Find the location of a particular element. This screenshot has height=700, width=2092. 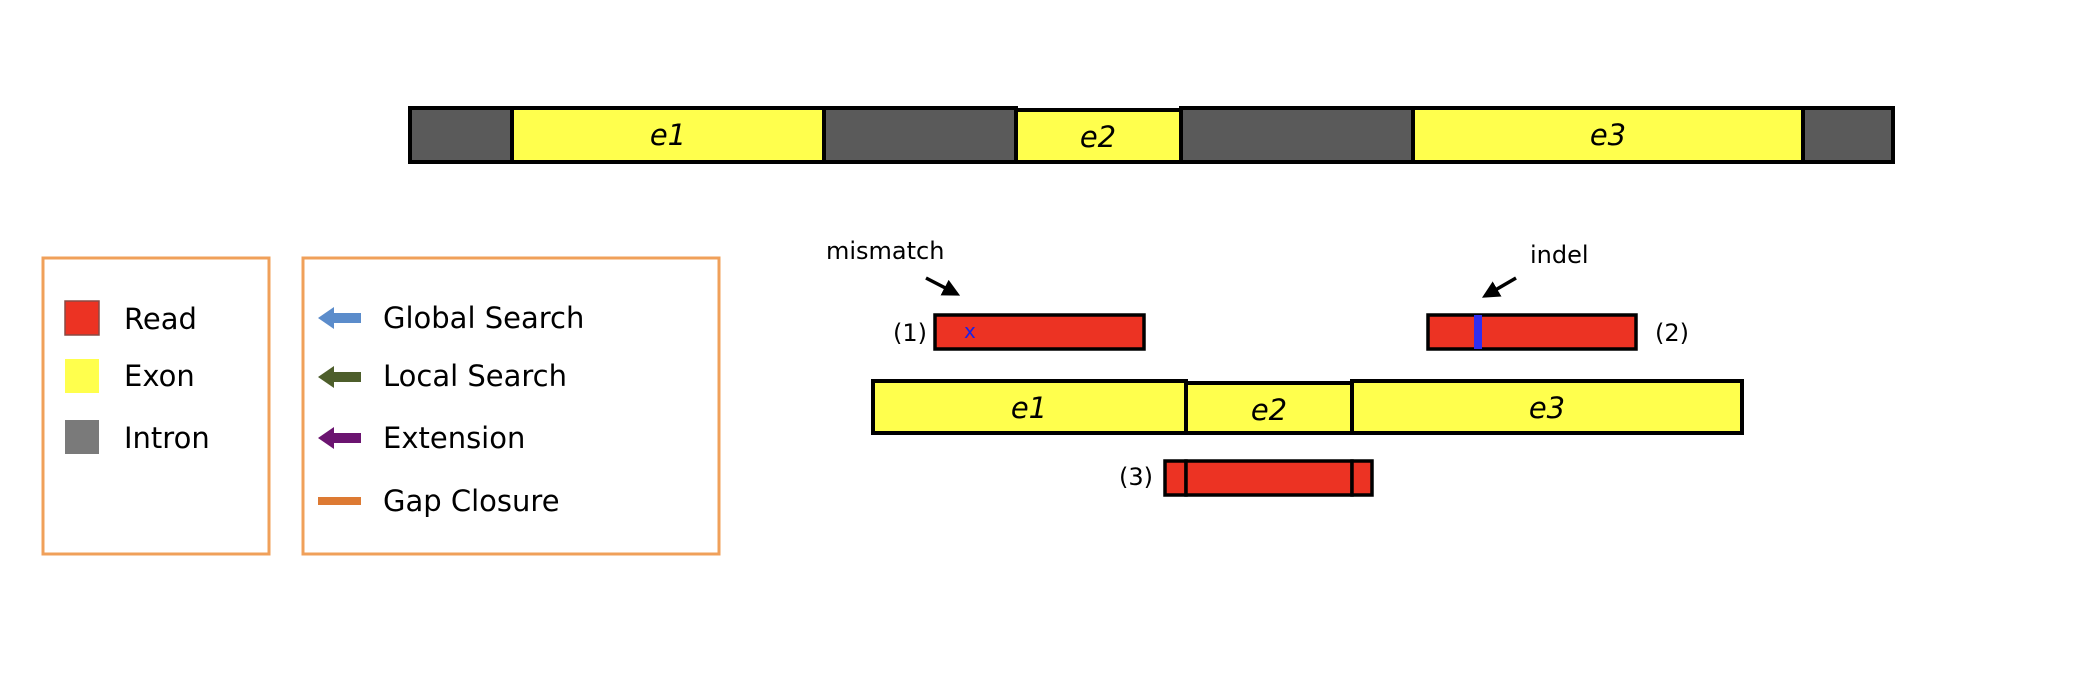

read-3-label: (3) is located at coordinates (1136, 477).